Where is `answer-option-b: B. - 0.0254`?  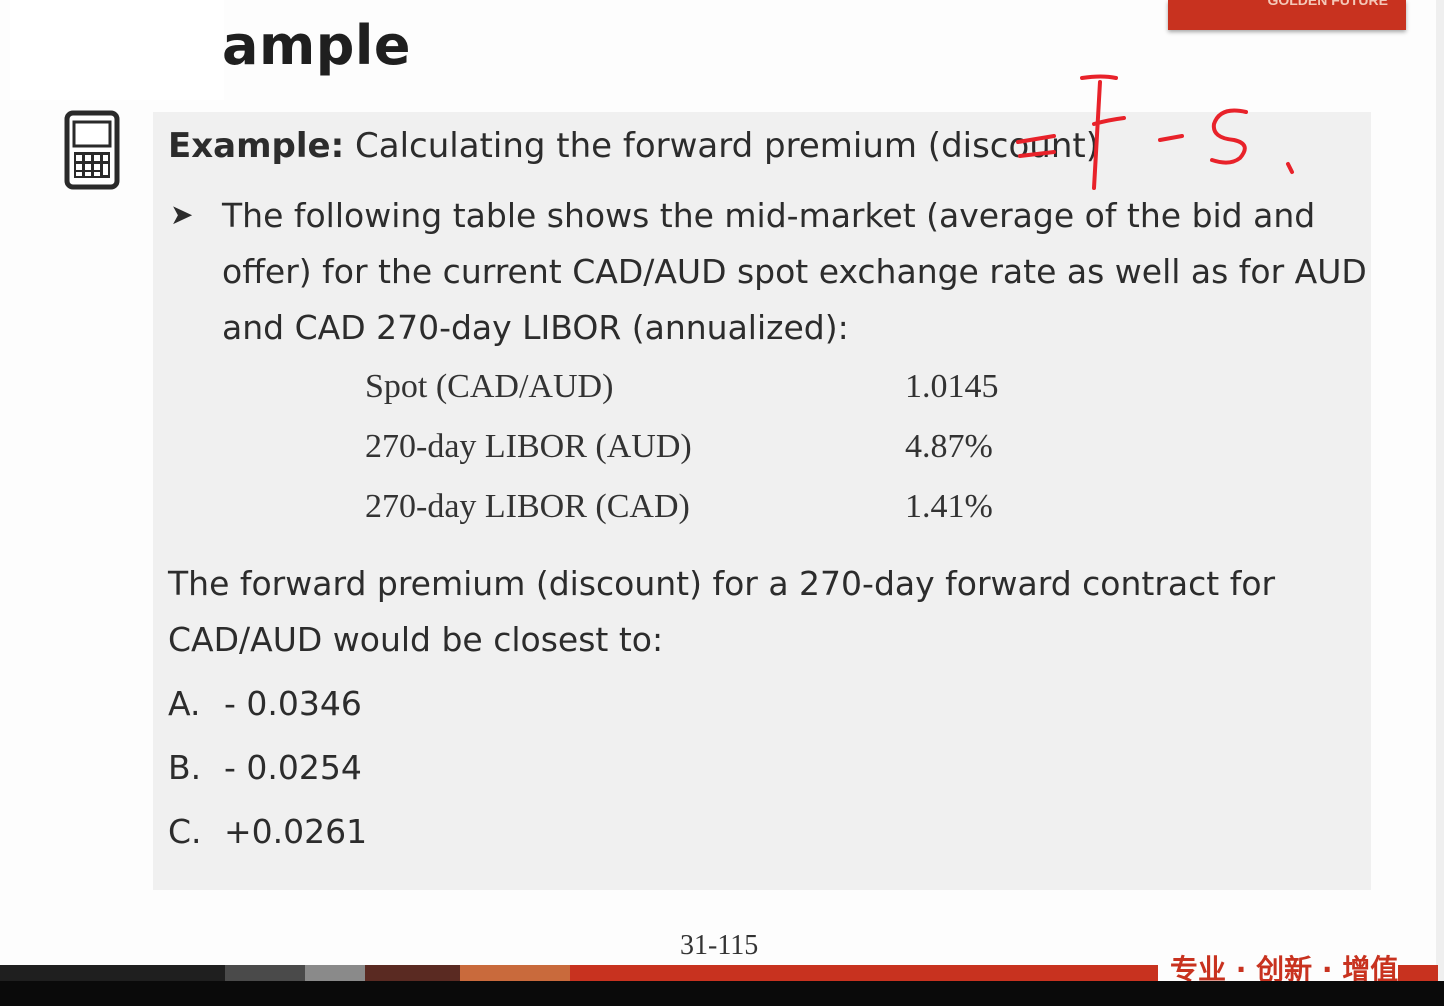 answer-option-b: B. - 0.0254 is located at coordinates (265, 767).